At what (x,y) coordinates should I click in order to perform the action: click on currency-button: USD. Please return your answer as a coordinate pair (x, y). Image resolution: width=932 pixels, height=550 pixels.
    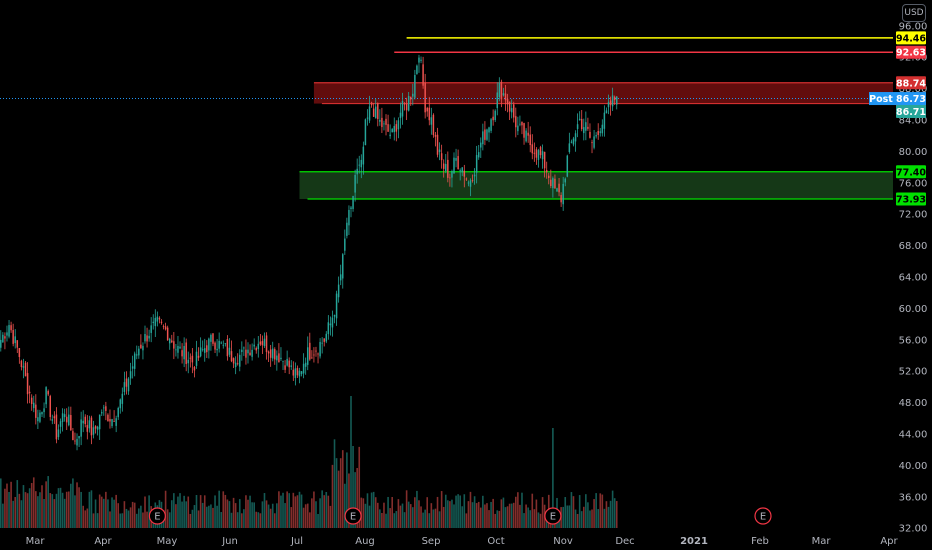
    Looking at the image, I should click on (914, 13).